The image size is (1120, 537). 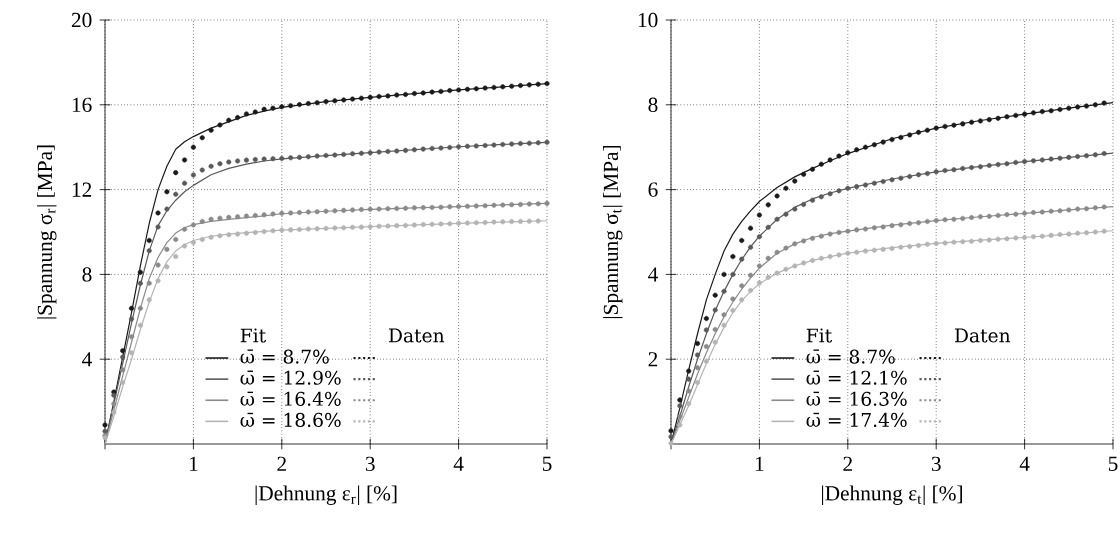 I want to click on y-tick-label: 12, so click(x=82, y=189).